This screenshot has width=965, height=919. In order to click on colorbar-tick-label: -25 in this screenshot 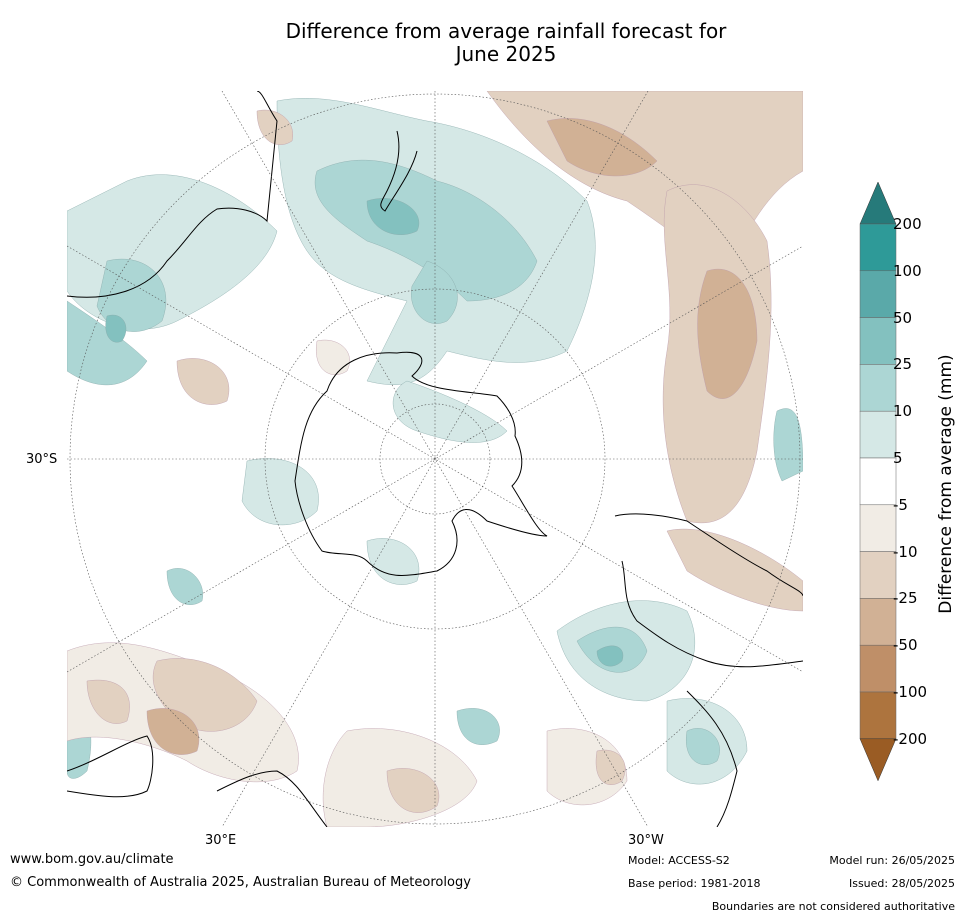, I will do `click(905, 598)`.